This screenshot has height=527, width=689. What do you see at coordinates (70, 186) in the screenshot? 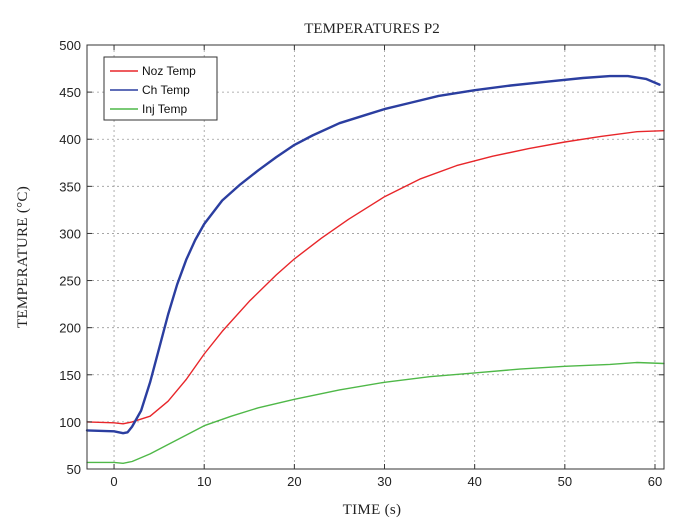
I see `y-tick-label: 350` at bounding box center [70, 186].